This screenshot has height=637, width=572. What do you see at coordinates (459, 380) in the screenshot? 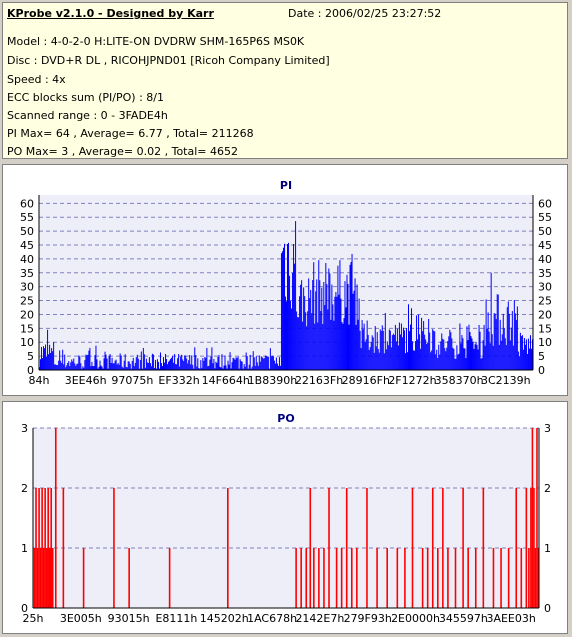
I see `x-tick-label: 358370h` at bounding box center [459, 380].